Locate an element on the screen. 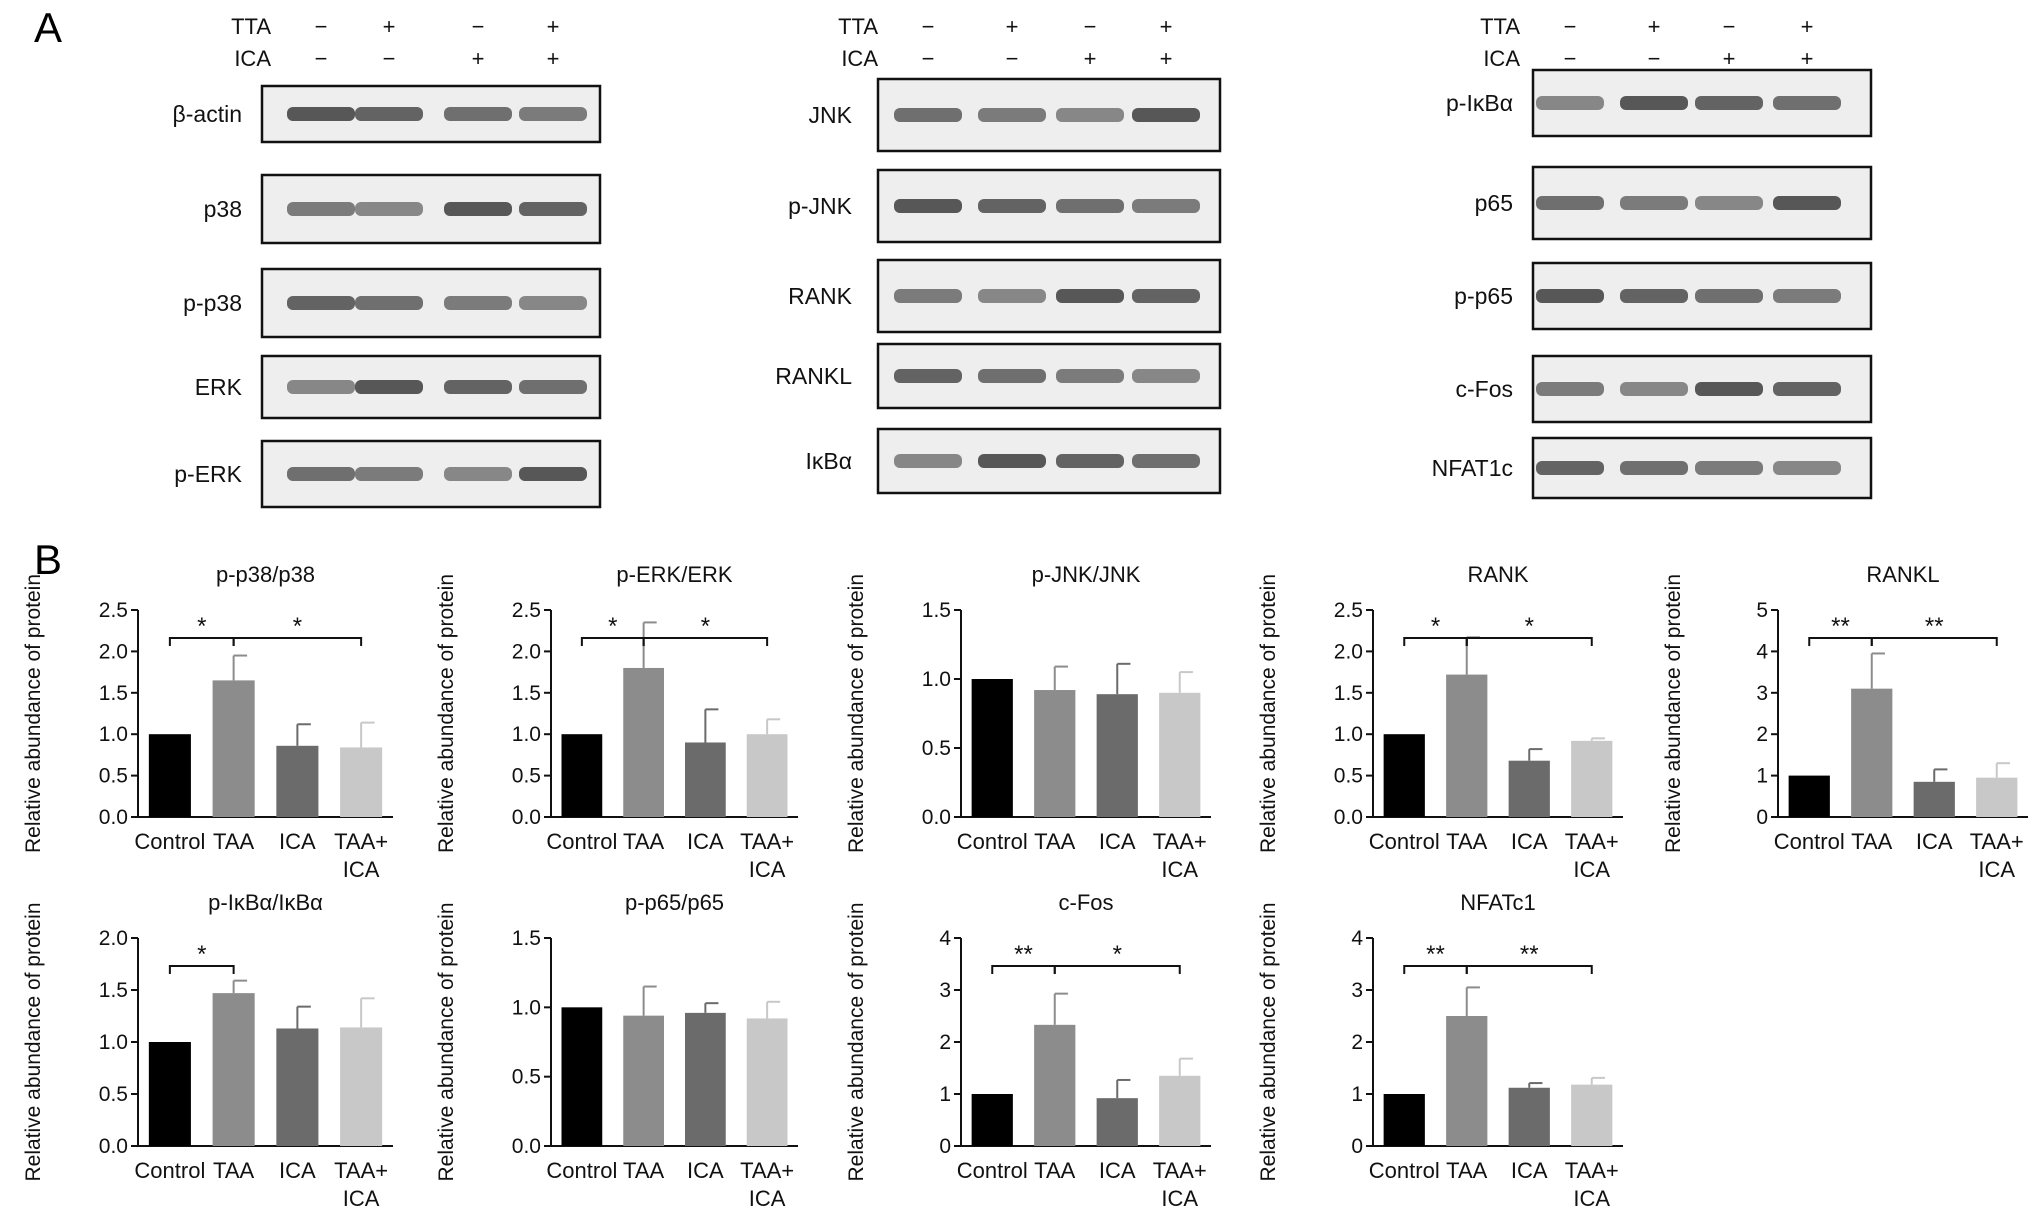  blot-label: c-Fos is located at coordinates (1485, 389).